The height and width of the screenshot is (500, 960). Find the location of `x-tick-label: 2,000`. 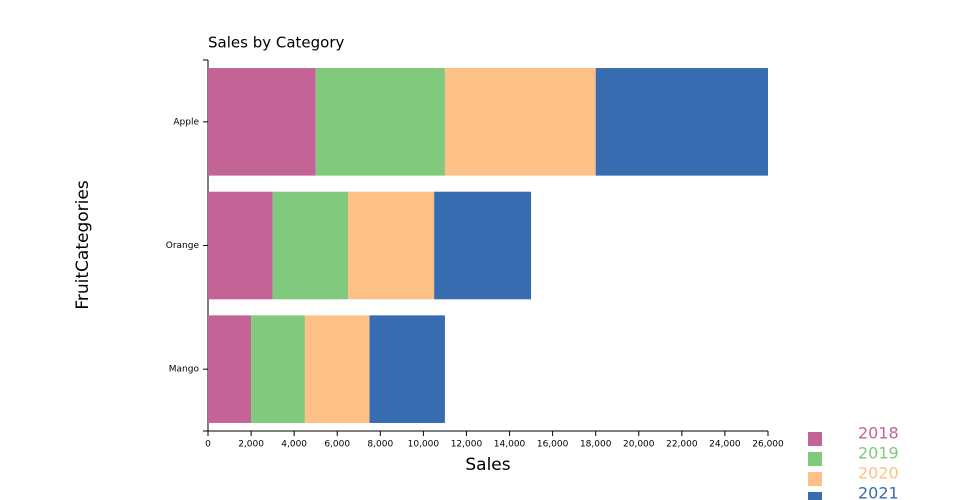

x-tick-label: 2,000 is located at coordinates (251, 445).